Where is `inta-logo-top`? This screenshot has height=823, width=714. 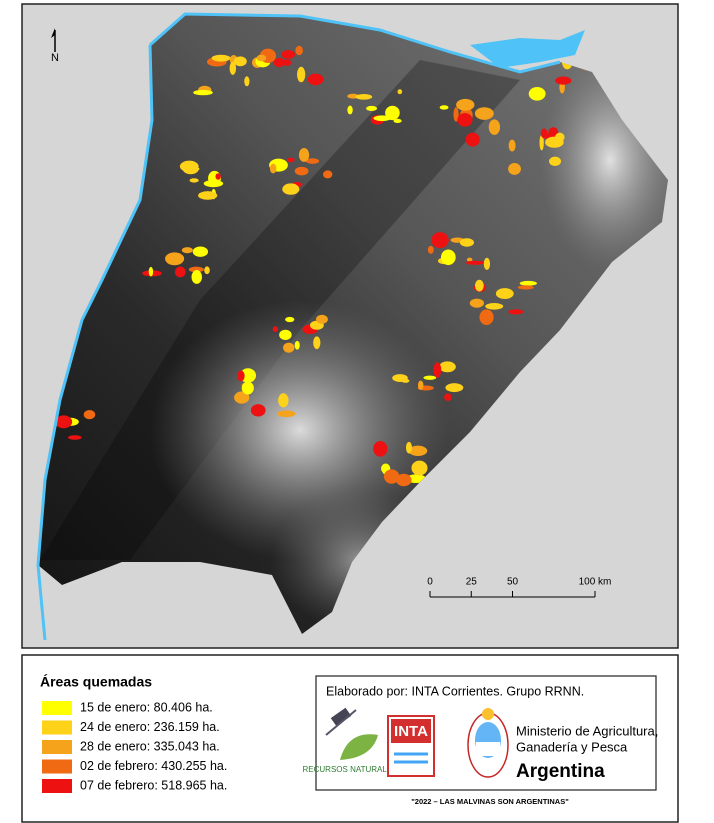
inta-logo-top is located at coordinates (411, 731).